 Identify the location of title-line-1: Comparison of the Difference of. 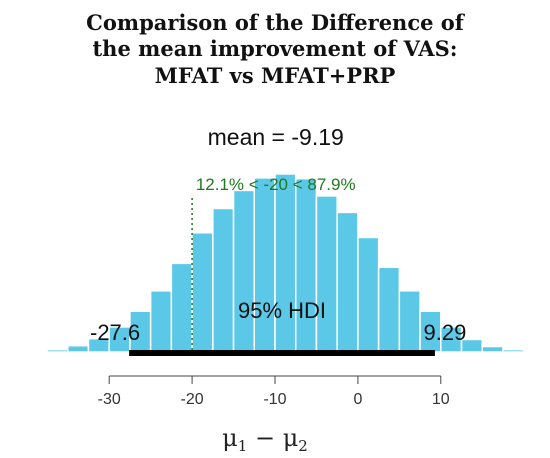
(276, 22).